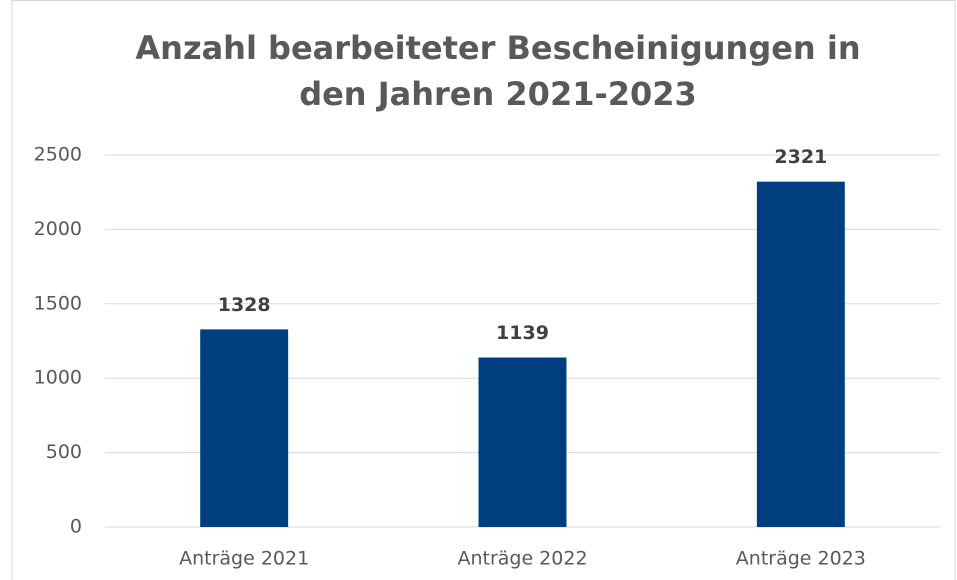 The image size is (957, 580). Describe the element at coordinates (58, 155) in the screenshot. I see `y-tick-label: 2500` at that location.